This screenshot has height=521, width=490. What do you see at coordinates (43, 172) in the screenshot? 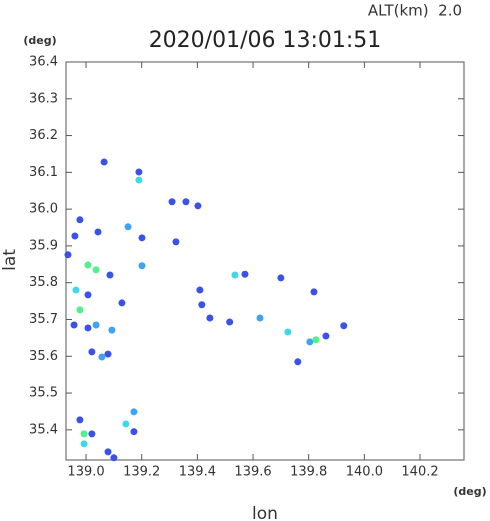
I see `y-tick-label: 36.1` at bounding box center [43, 172].